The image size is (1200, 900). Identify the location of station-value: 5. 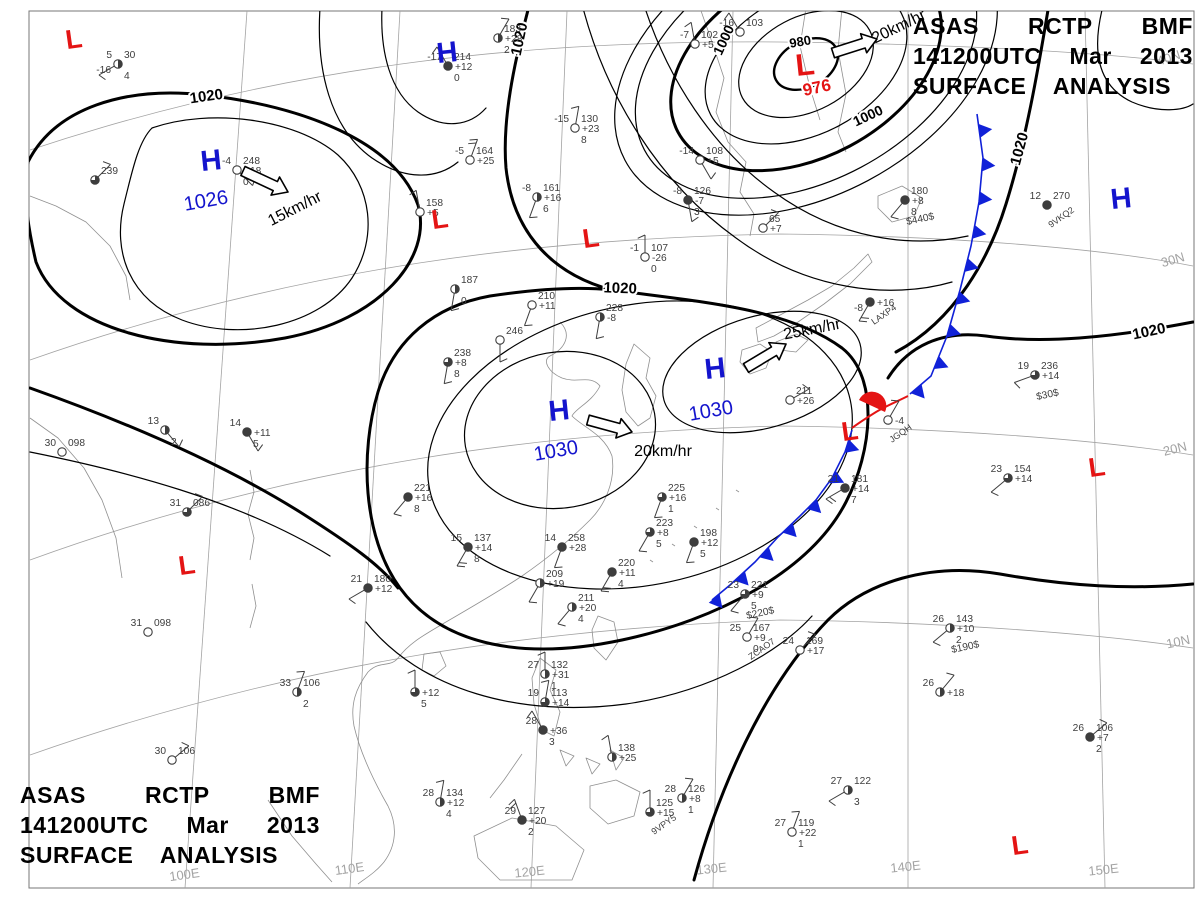
(703, 554).